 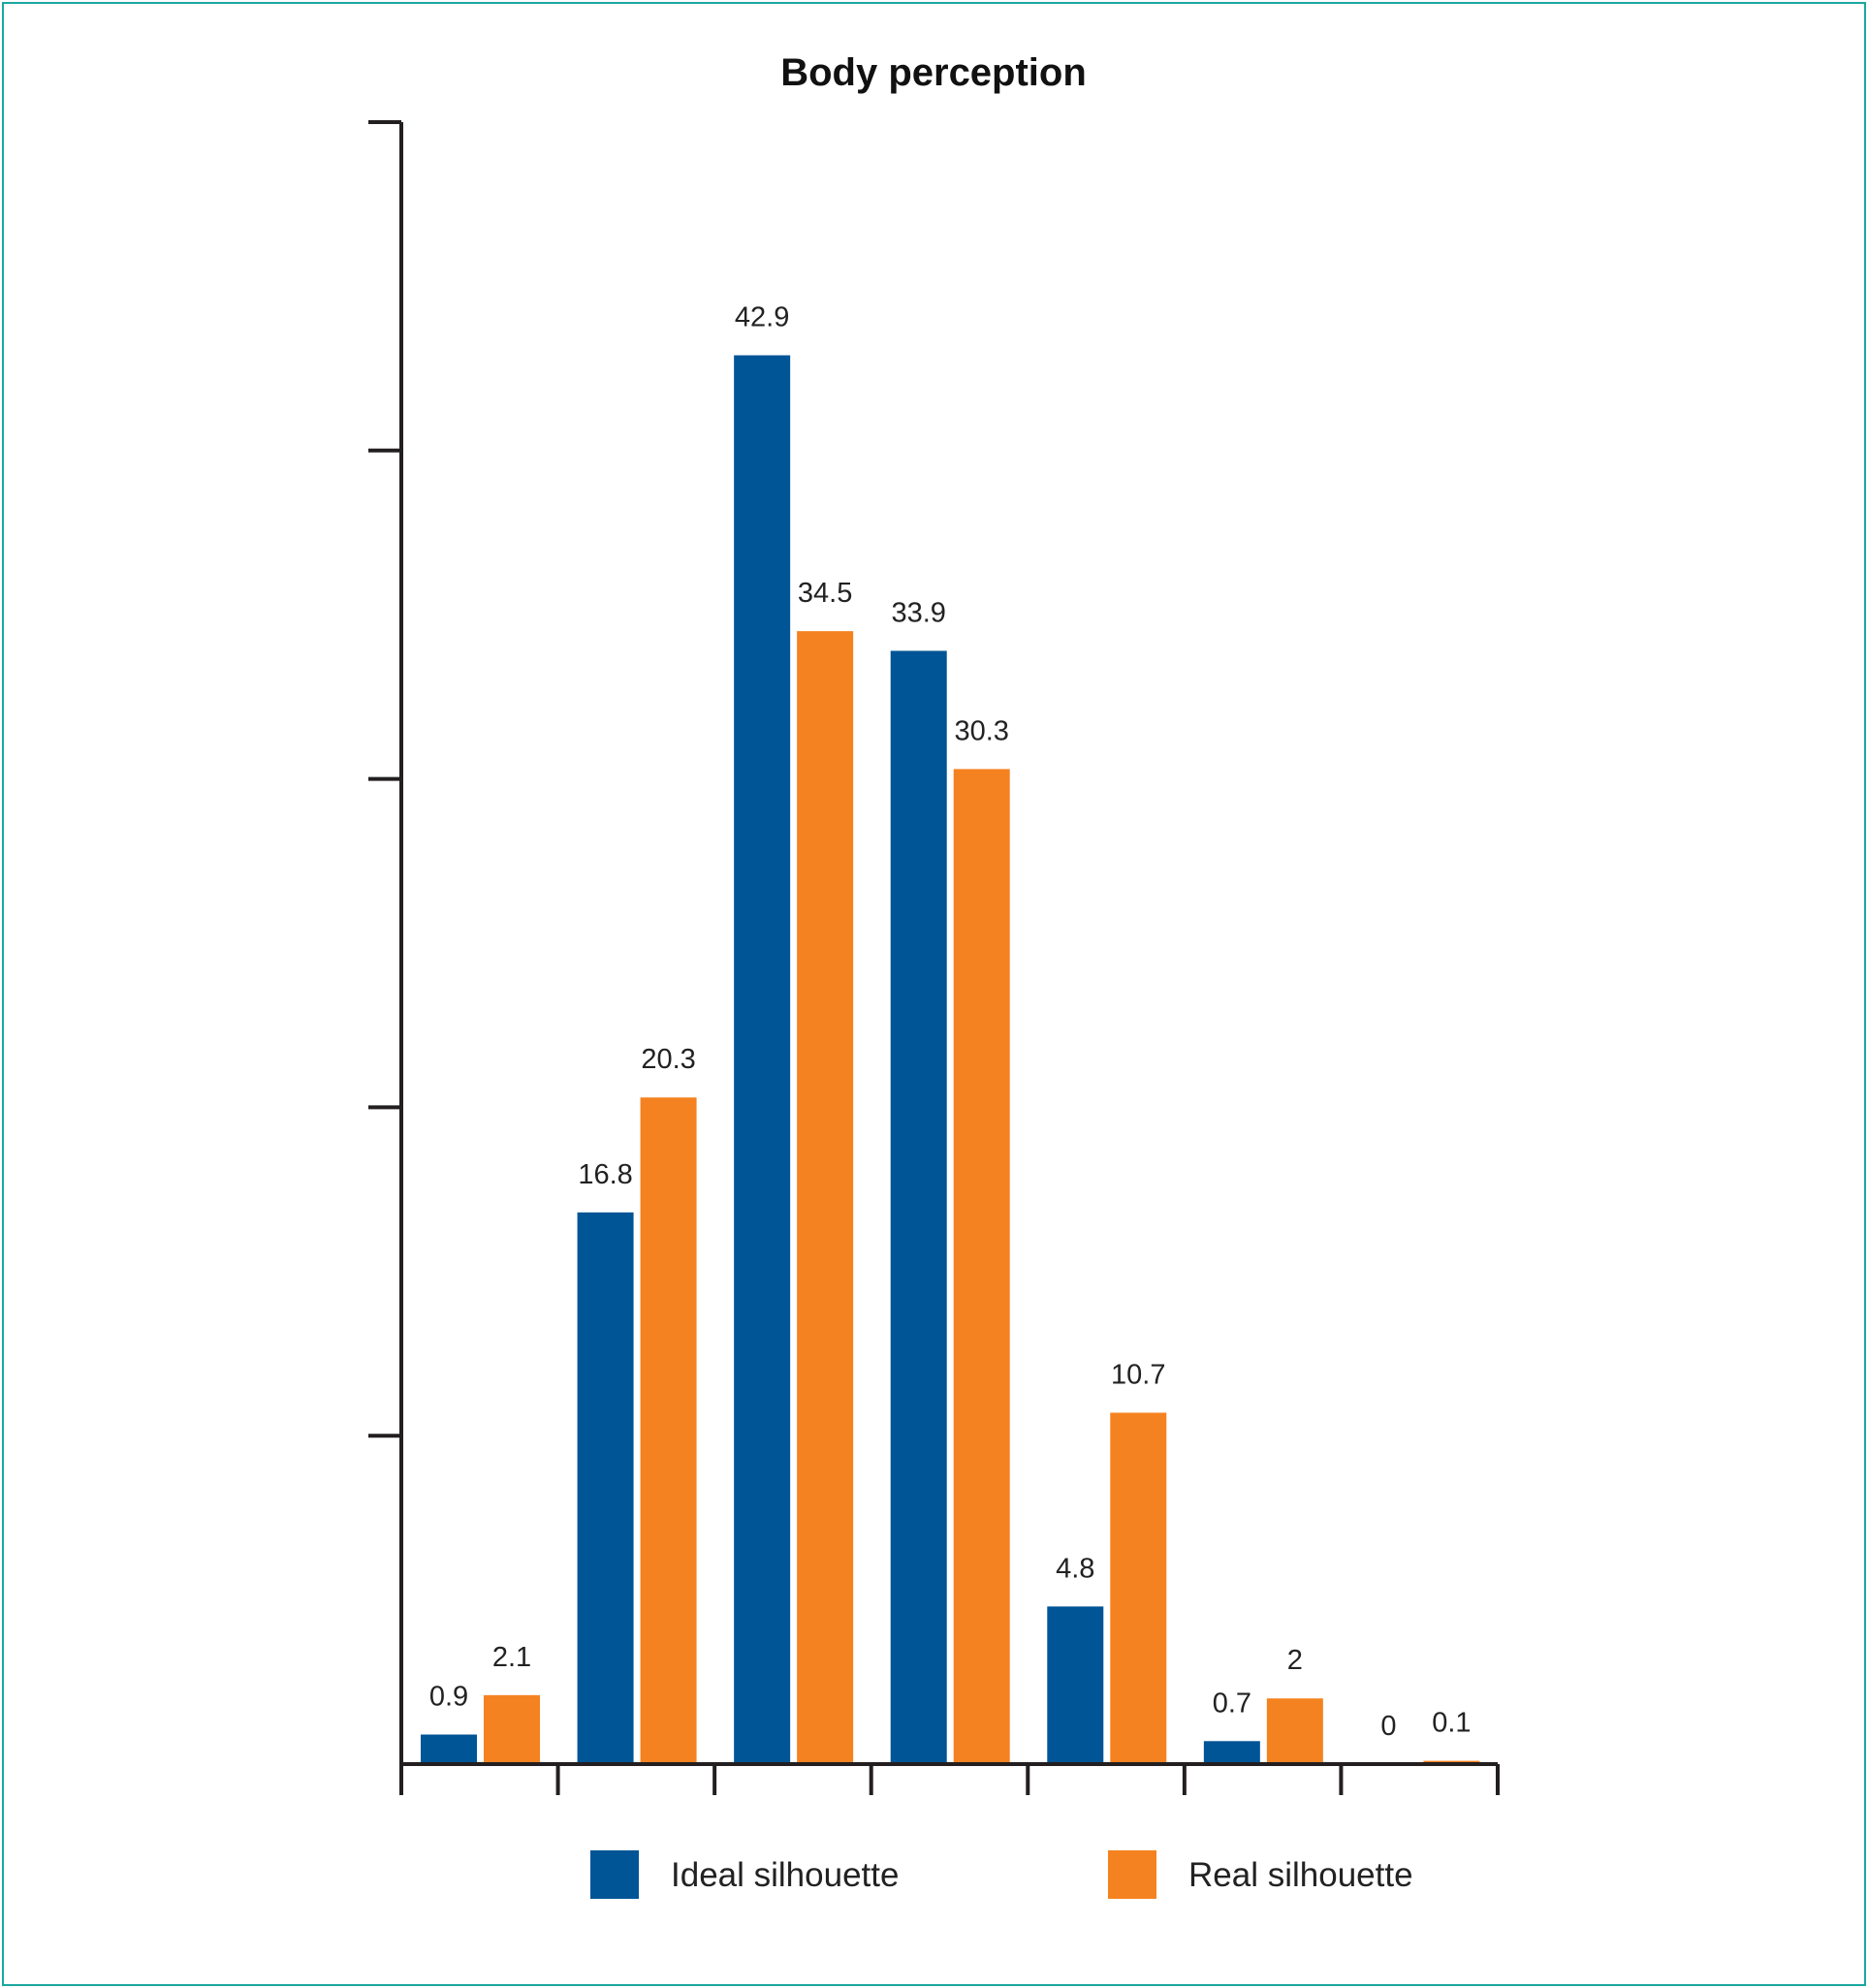 What do you see at coordinates (511, 1658) in the screenshot?
I see `value-label-real-1: 2.1` at bounding box center [511, 1658].